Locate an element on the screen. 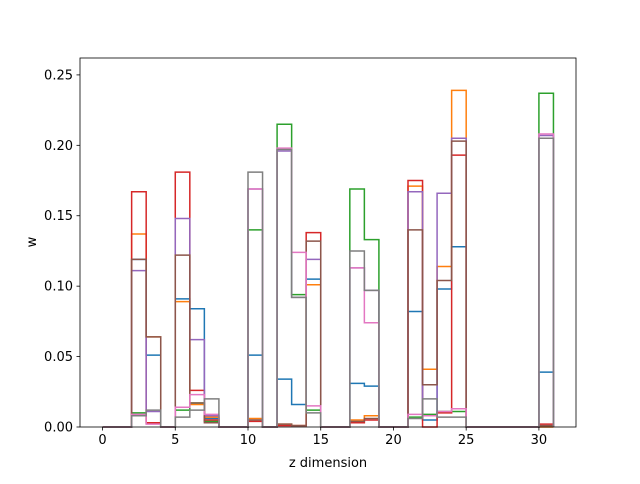 The width and height of the screenshot is (640, 484). y-tick-label: 0.25 is located at coordinates (58, 75).